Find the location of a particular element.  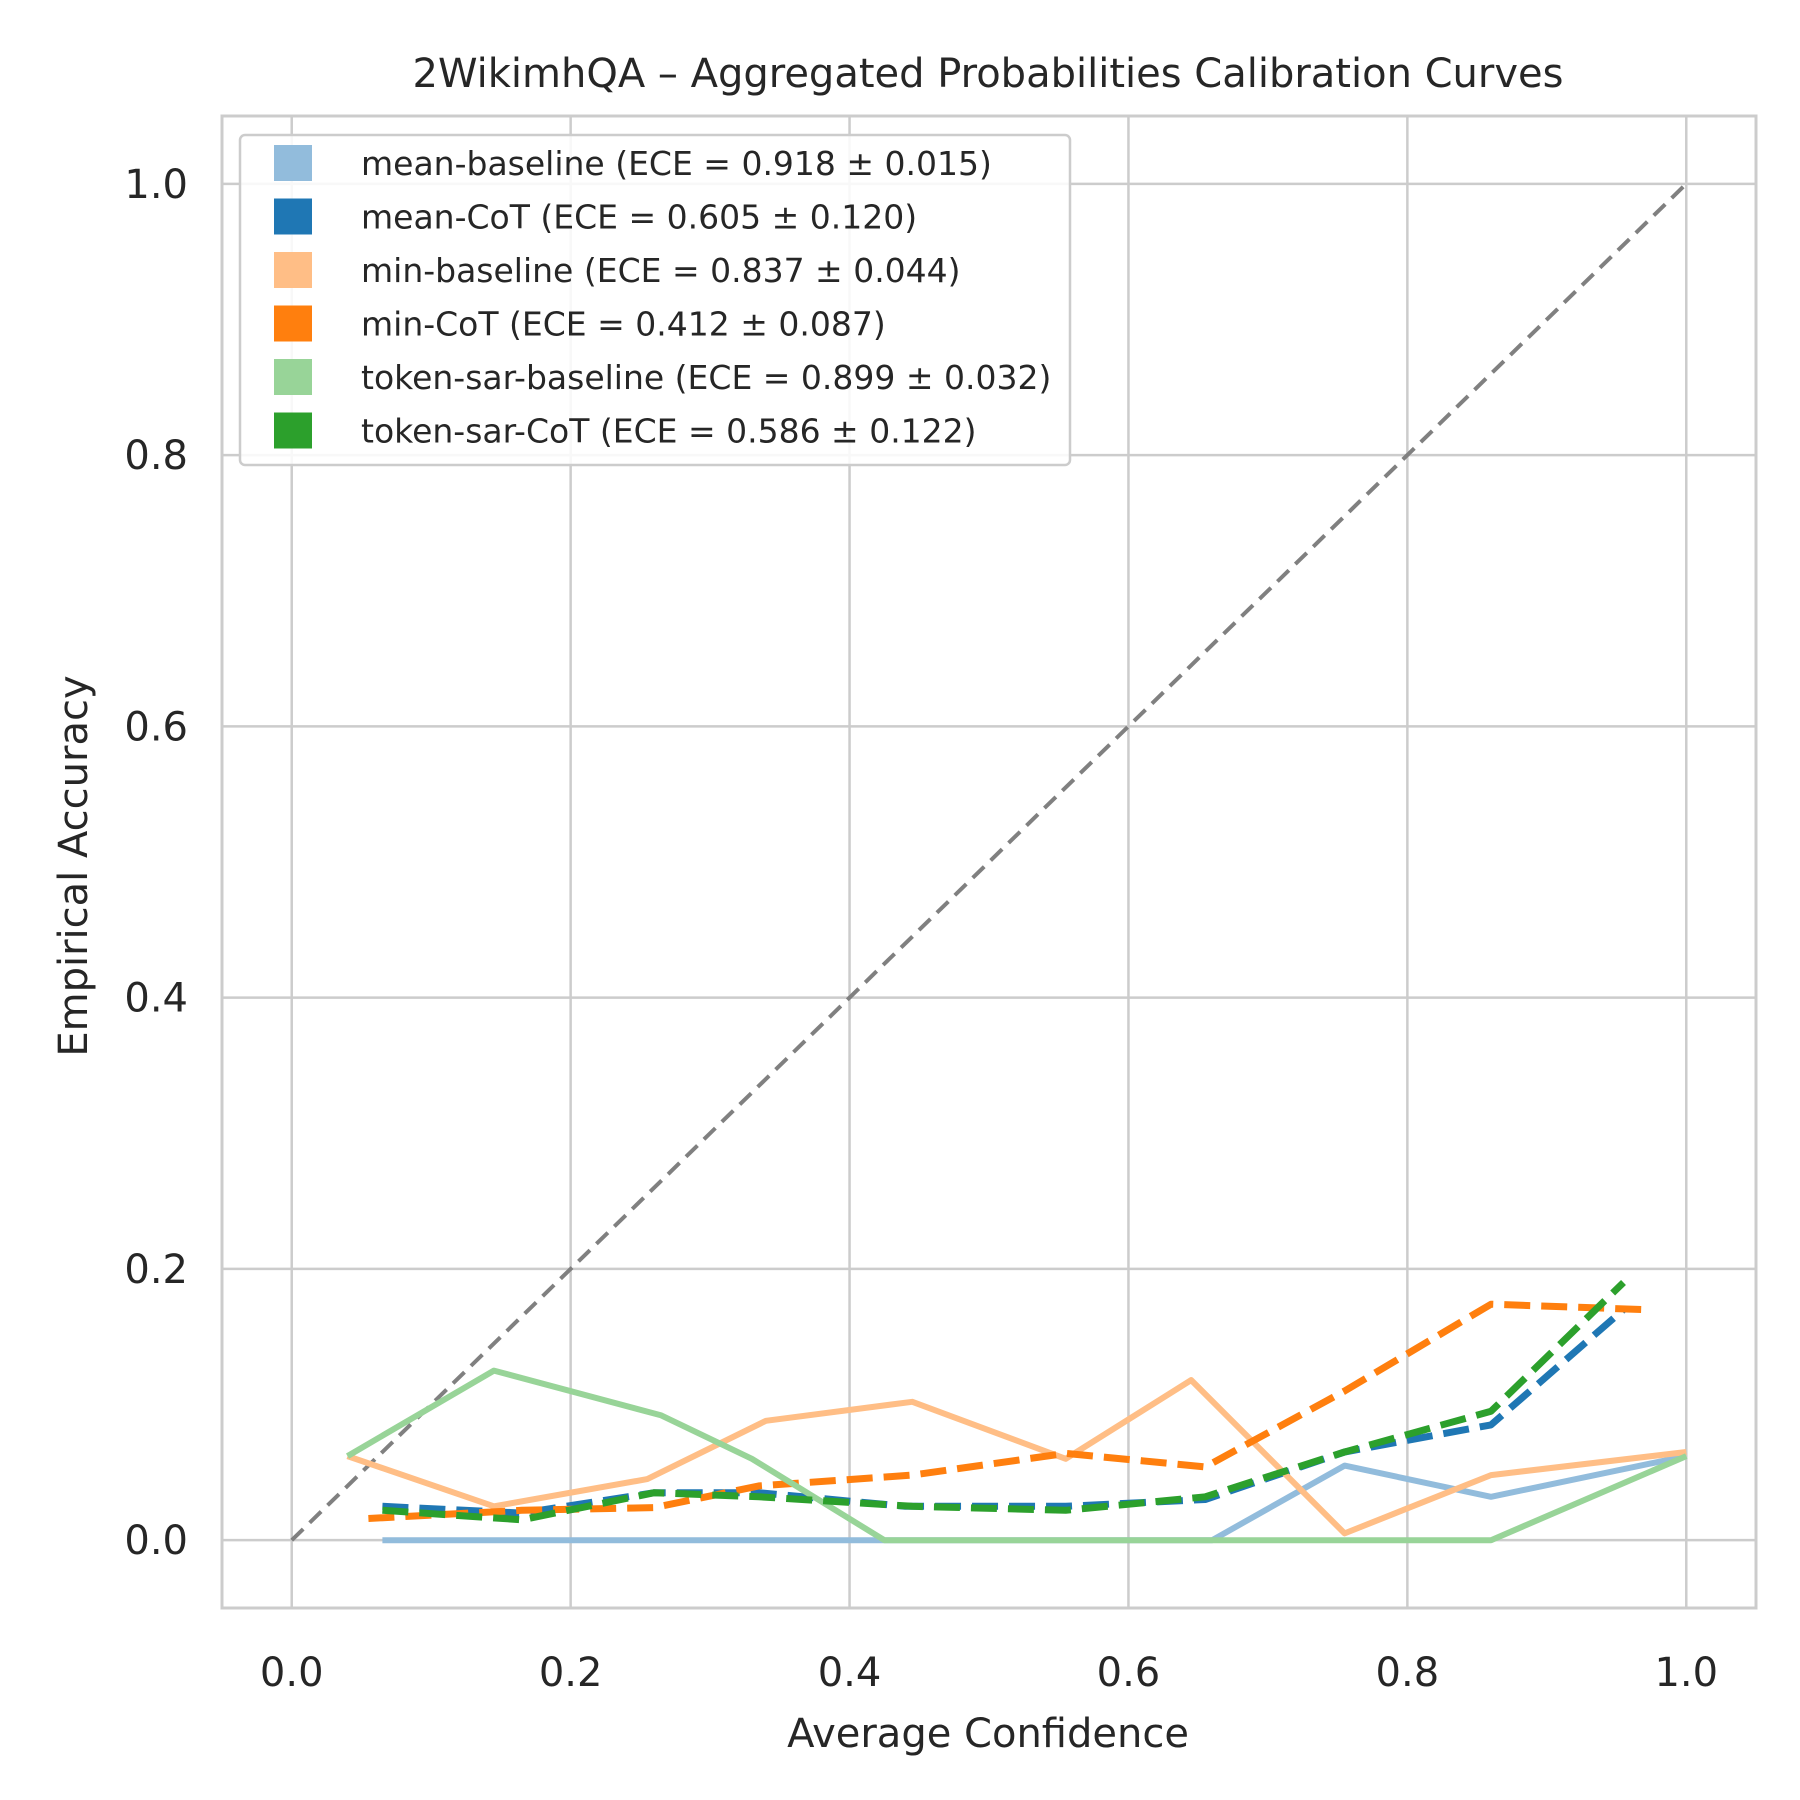

y-tick-label: 0.2 is located at coordinates (156, 1270).